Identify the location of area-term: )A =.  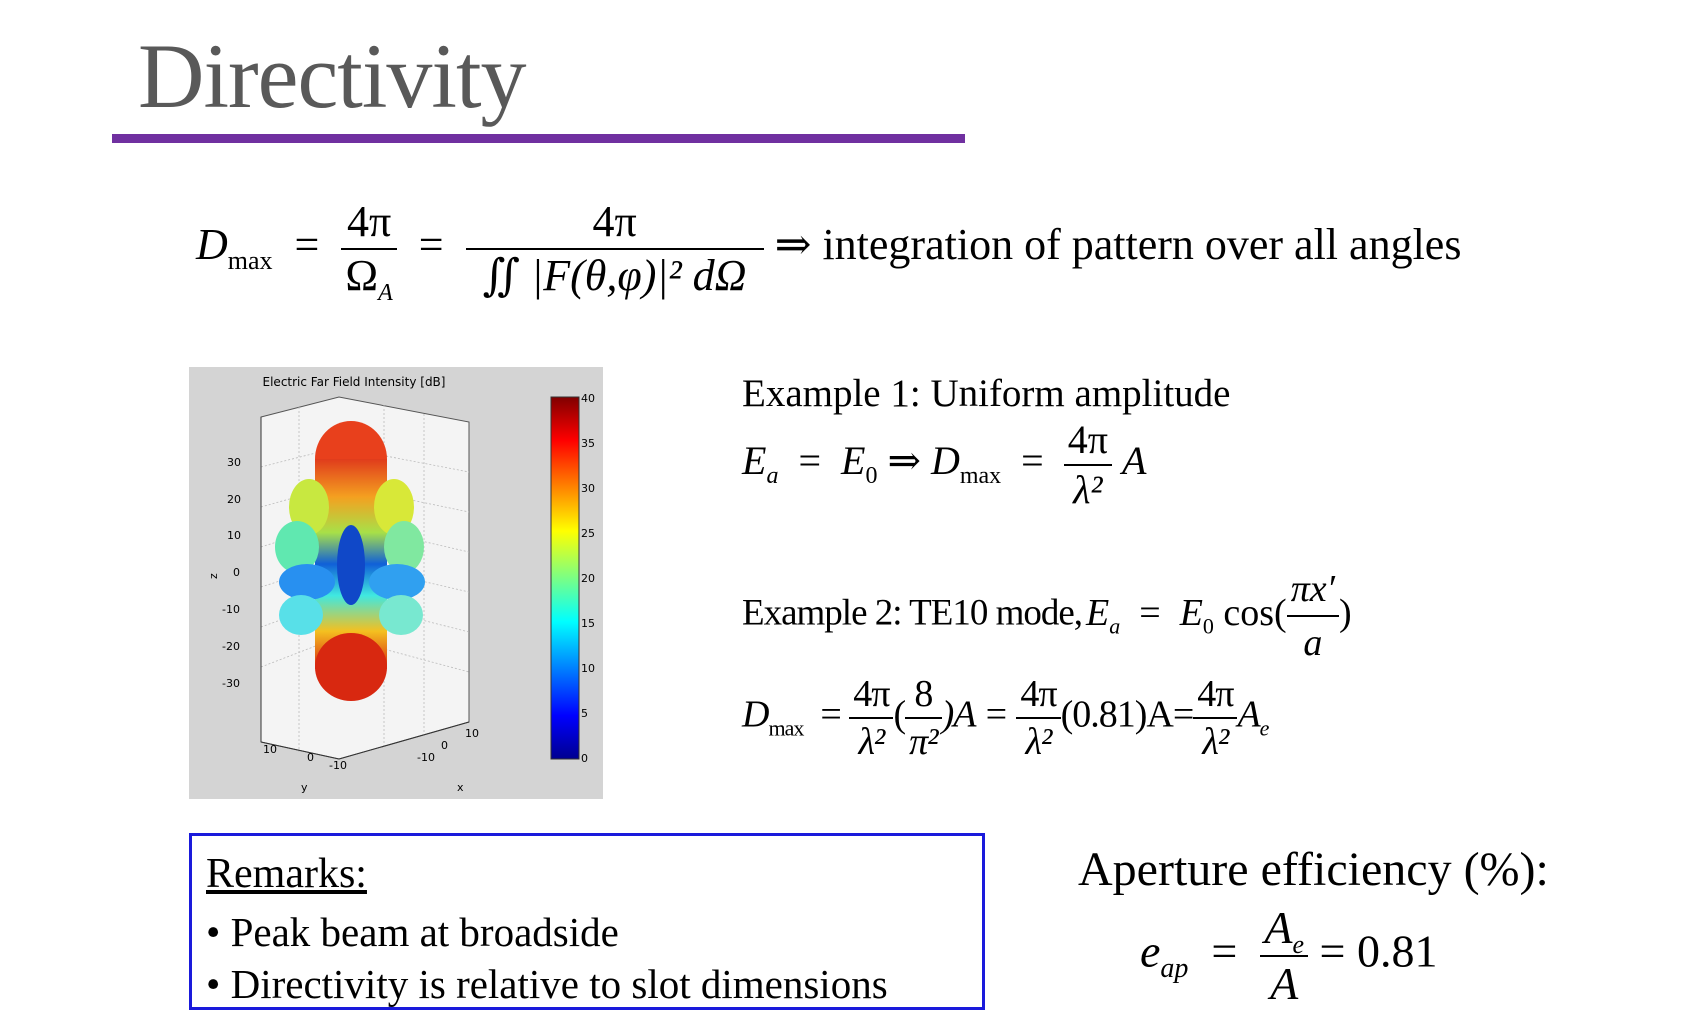
(975, 714).